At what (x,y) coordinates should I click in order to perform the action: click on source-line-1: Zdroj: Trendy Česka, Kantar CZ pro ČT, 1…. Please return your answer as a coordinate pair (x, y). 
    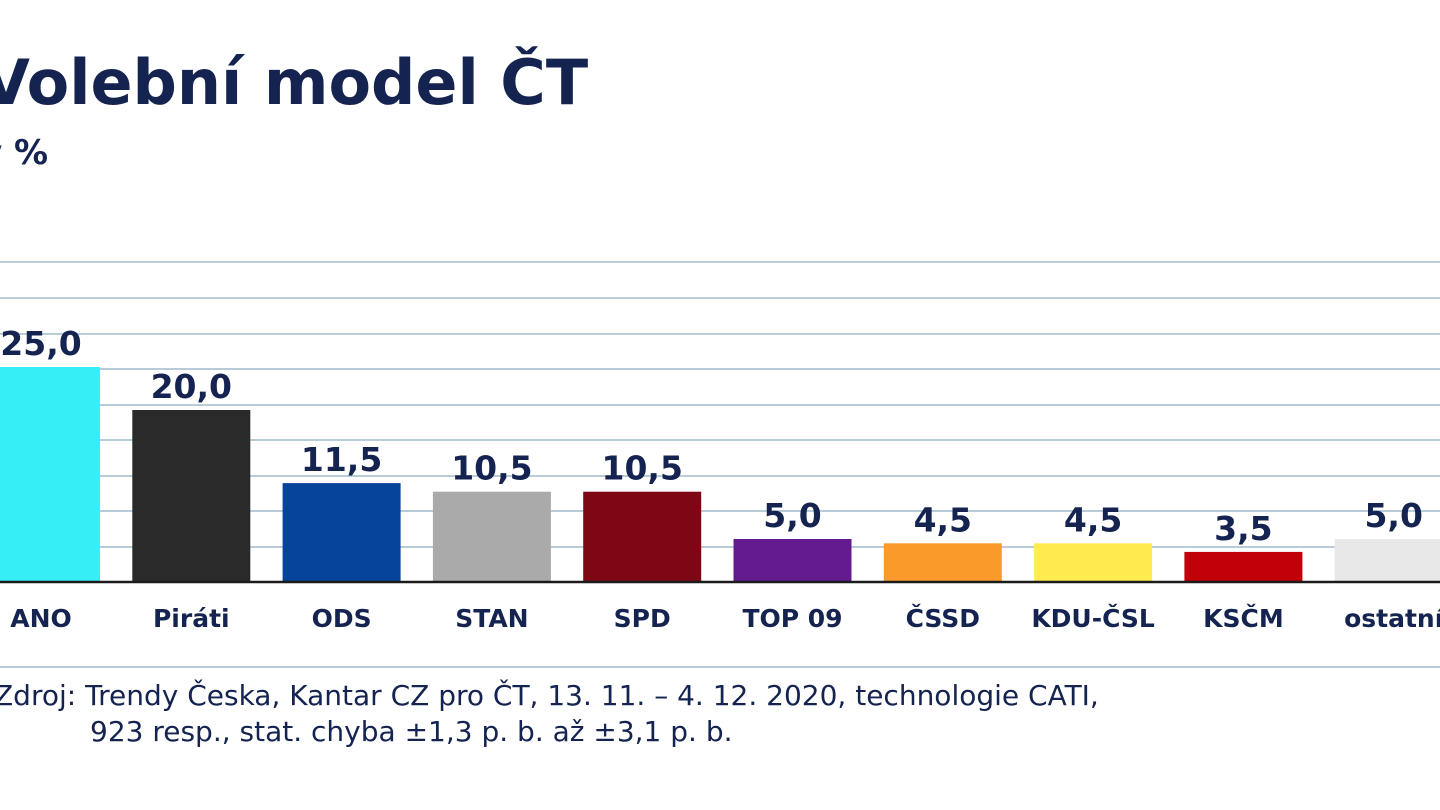
    Looking at the image, I should click on (549, 695).